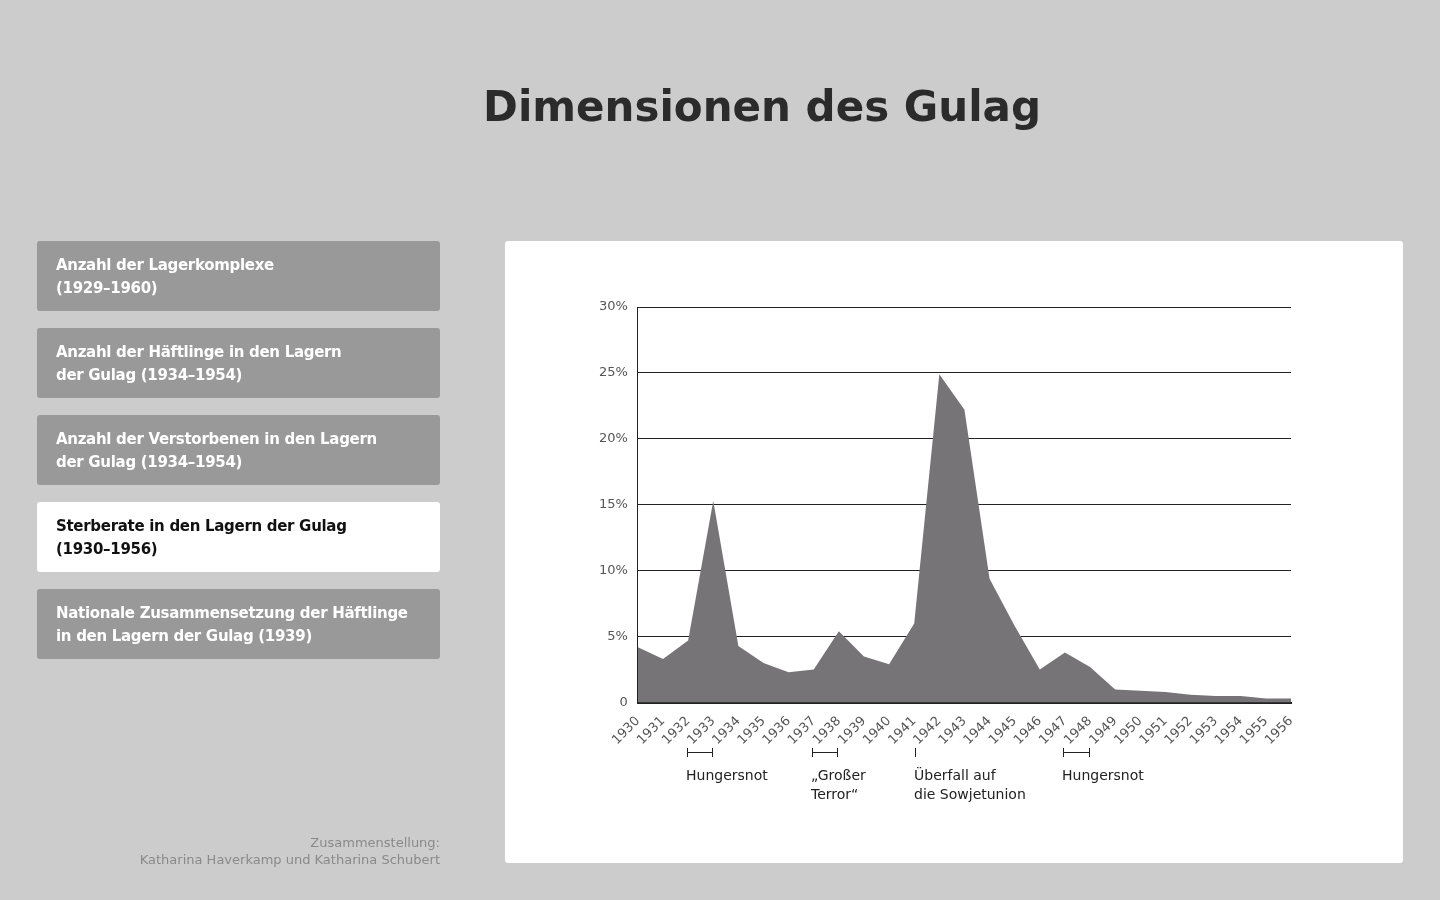 The width and height of the screenshot is (1440, 900). I want to click on y-tick-label: 15%, so click(613, 504).